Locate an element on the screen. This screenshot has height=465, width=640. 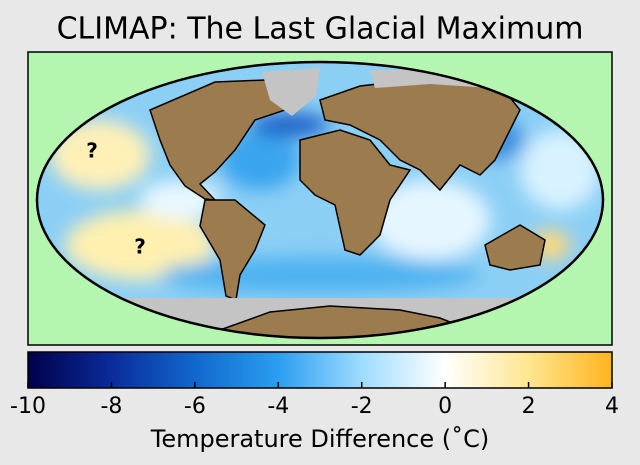
tick-label: 0 is located at coordinates (445, 406).